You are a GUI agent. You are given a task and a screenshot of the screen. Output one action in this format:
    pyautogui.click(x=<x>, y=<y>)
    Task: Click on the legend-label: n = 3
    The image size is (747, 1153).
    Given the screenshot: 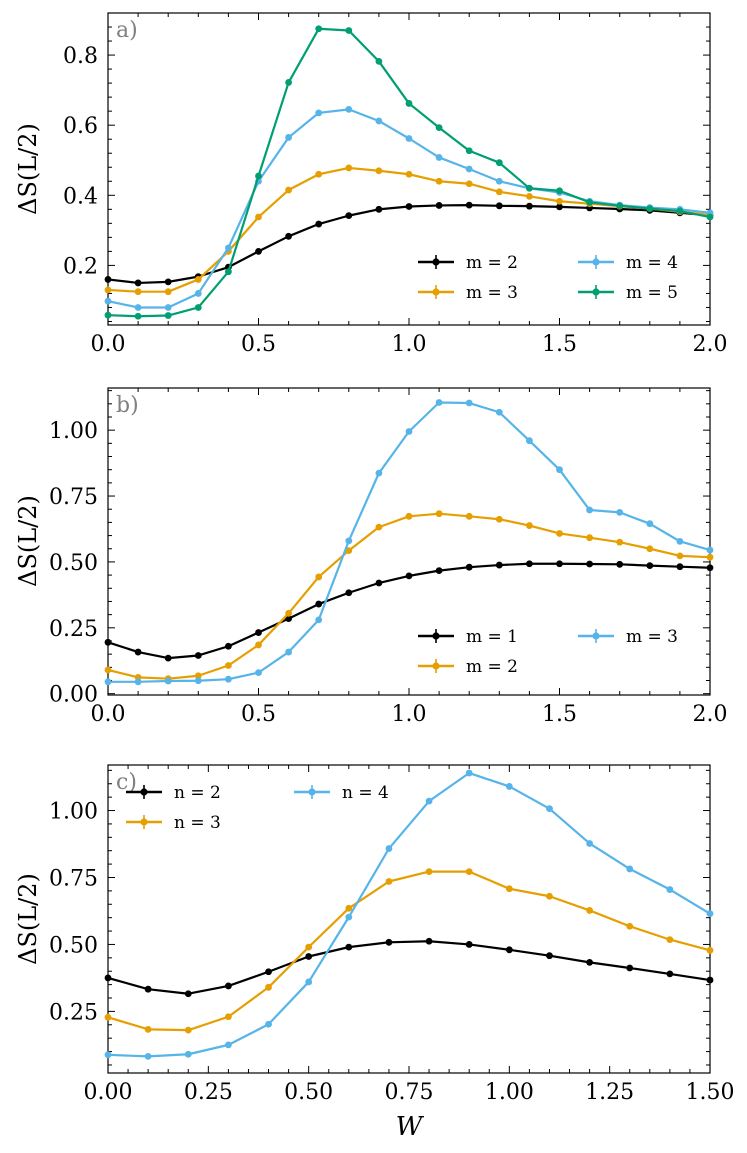 What is the action you would take?
    pyautogui.click(x=197, y=823)
    